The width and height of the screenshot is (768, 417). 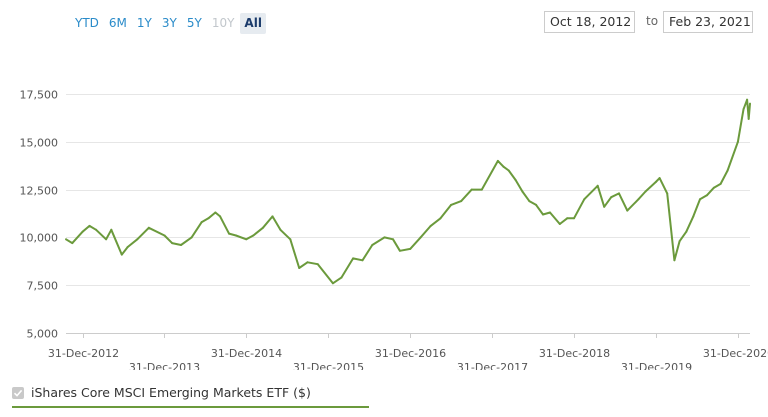 I want to click on range-button-ytd: YTD, so click(x=87, y=23).